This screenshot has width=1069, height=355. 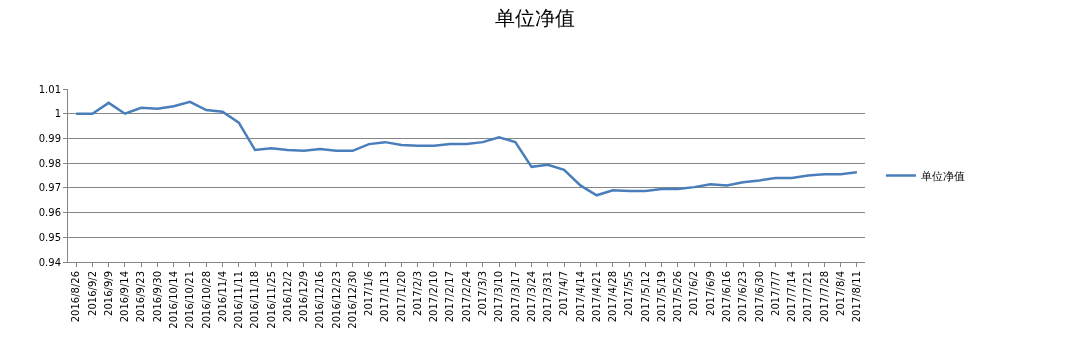 I want to click on x-tick-label: 2017/4/7, so click(x=564, y=293).